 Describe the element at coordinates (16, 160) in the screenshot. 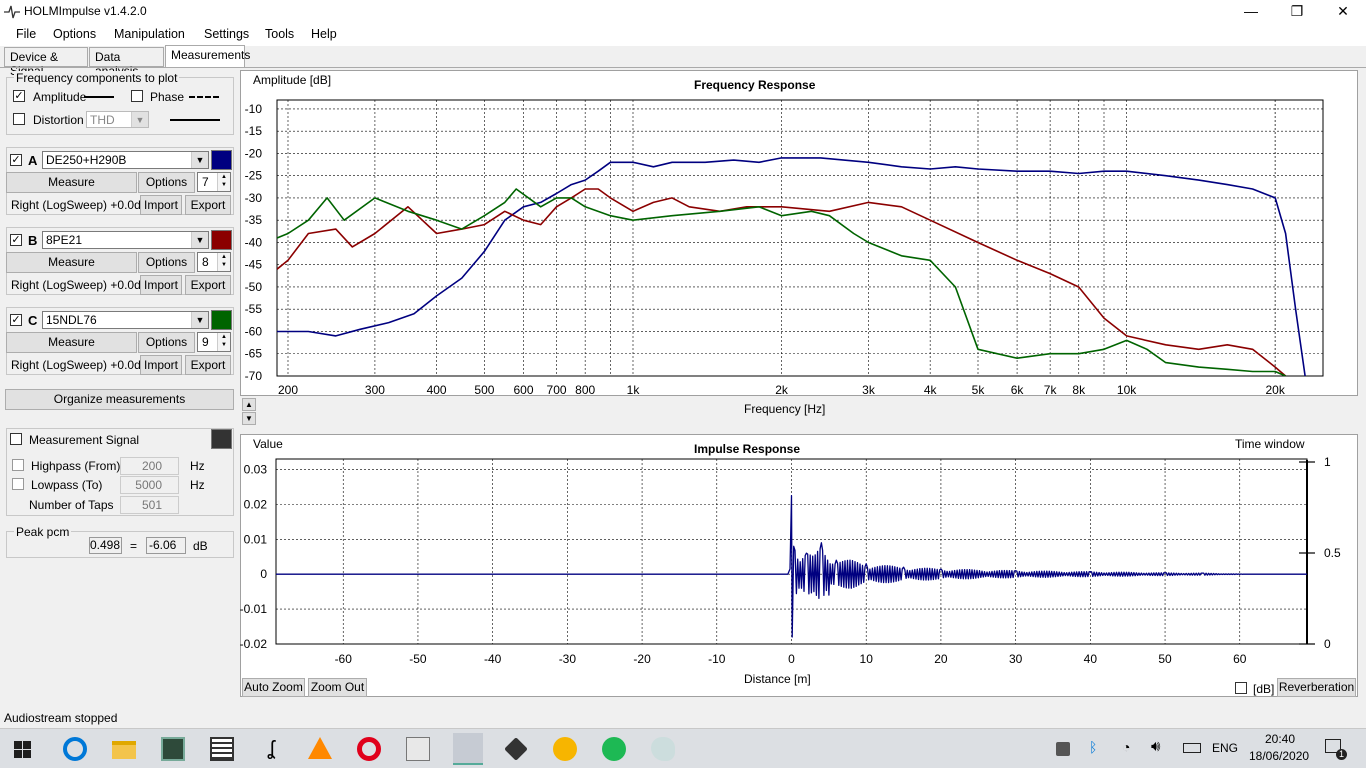

I see `measurement-a-checkbox: ✓` at that location.